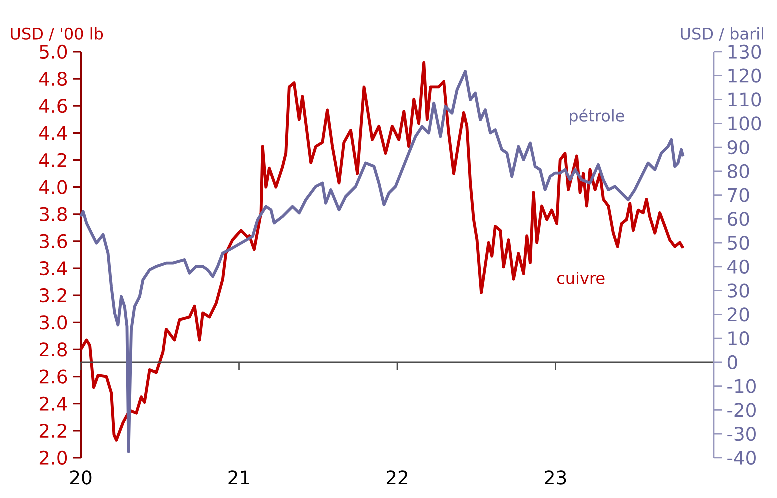  I want to click on y2-tick-label: 20, so click(739, 315).